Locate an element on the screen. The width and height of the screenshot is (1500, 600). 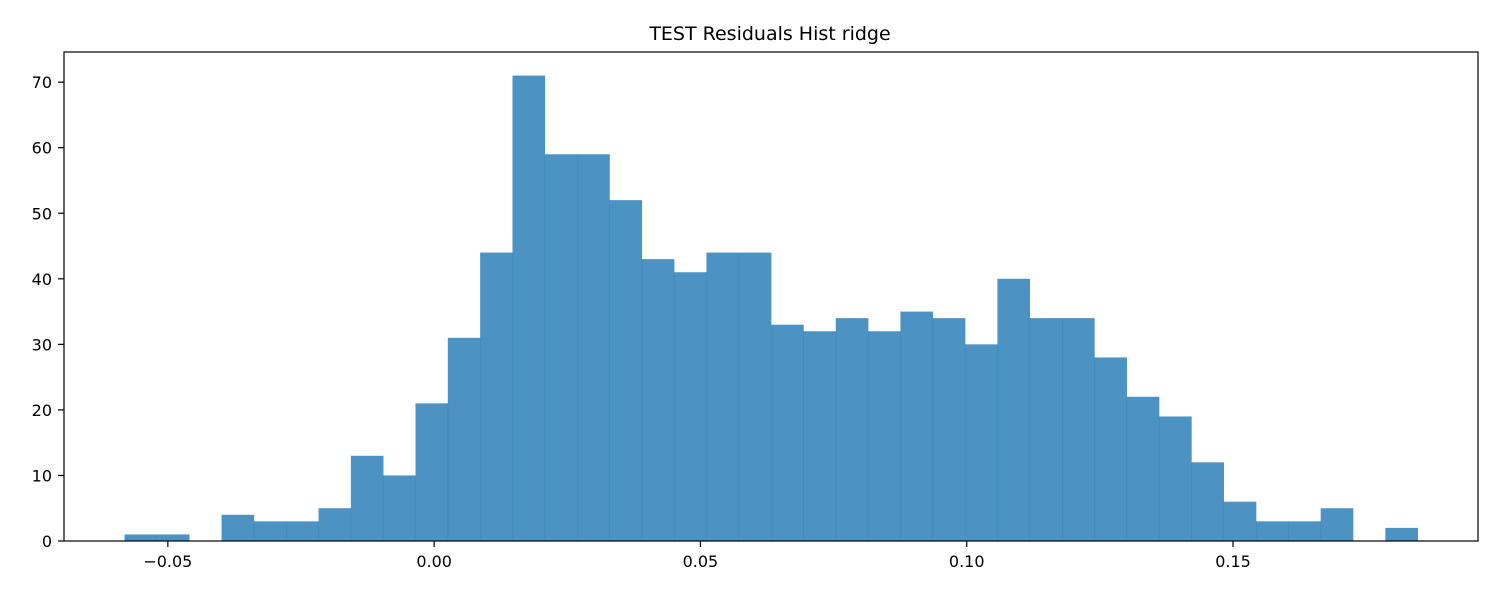
x-tick-label: 0.10 is located at coordinates (967, 561).